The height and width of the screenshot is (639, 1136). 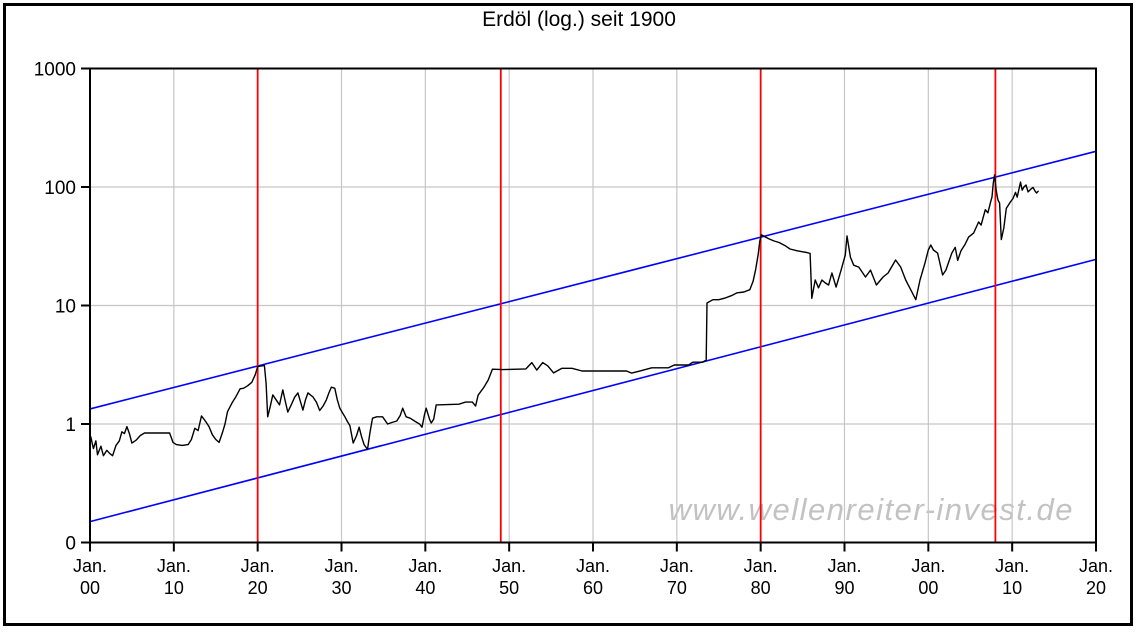 What do you see at coordinates (65, 307) in the screenshot?
I see `y-tick-label: 10` at bounding box center [65, 307].